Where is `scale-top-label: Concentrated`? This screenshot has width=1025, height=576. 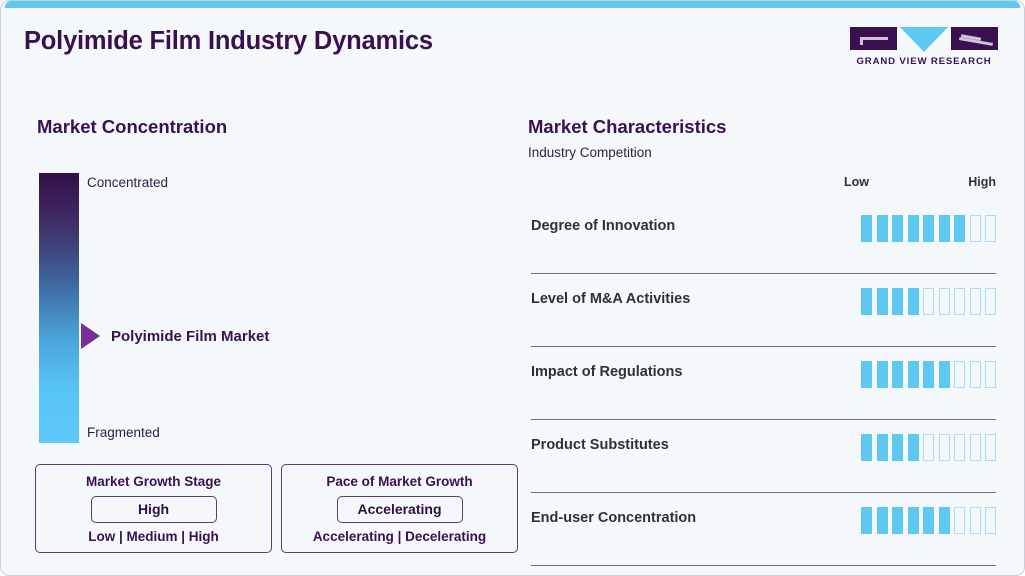 scale-top-label: Concentrated is located at coordinates (128, 182).